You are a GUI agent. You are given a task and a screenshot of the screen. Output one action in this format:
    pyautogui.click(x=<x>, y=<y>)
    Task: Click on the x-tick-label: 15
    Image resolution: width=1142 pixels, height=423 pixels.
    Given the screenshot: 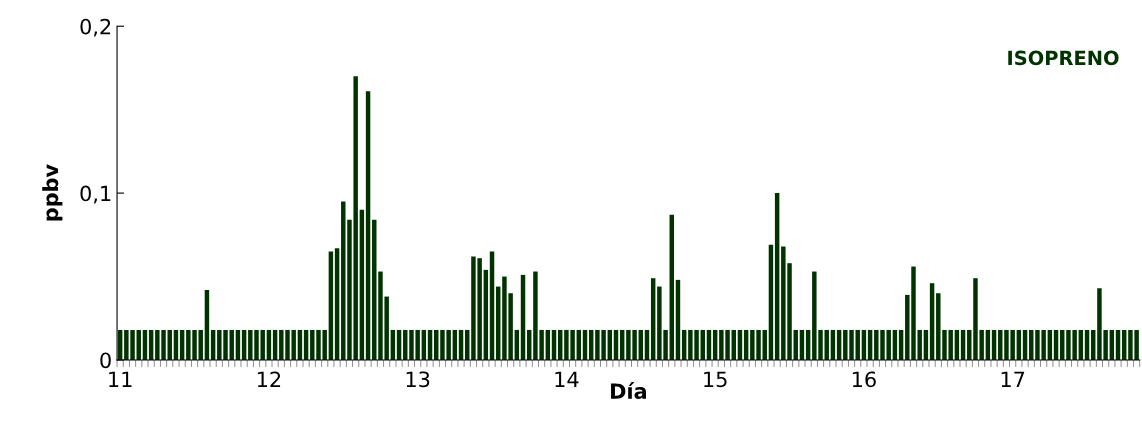 What is the action you would take?
    pyautogui.click(x=715, y=379)
    